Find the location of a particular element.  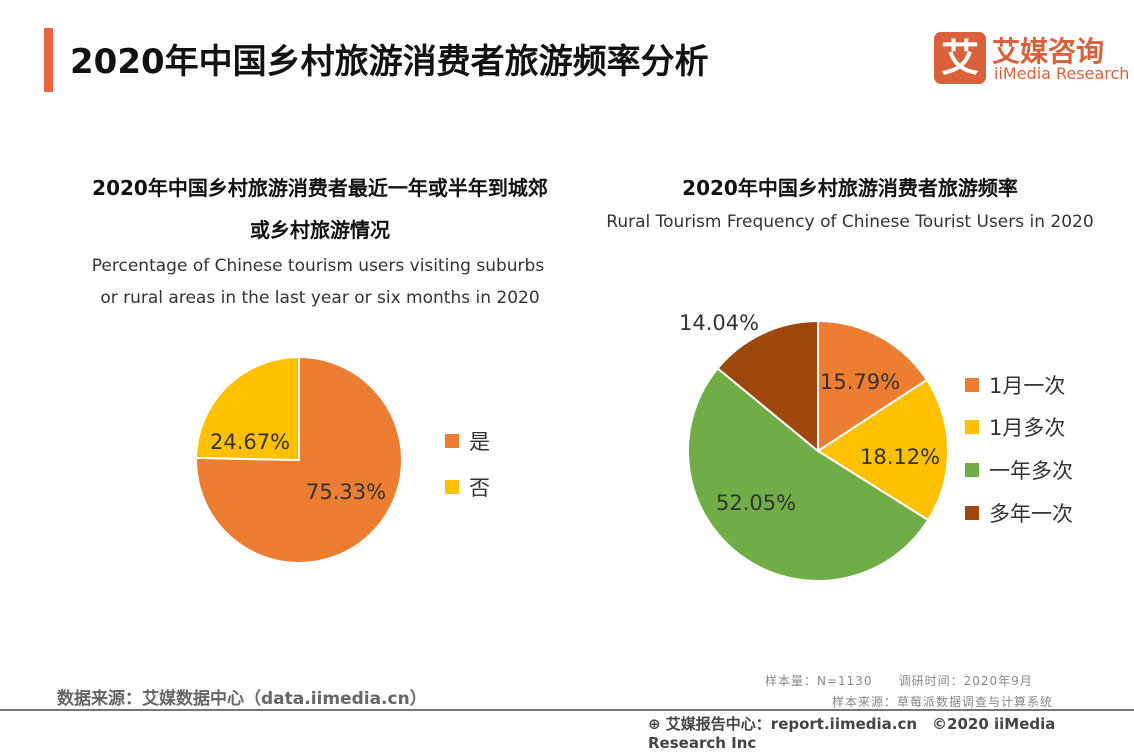

chart2-label-2: 52.05% is located at coordinates (756, 503).